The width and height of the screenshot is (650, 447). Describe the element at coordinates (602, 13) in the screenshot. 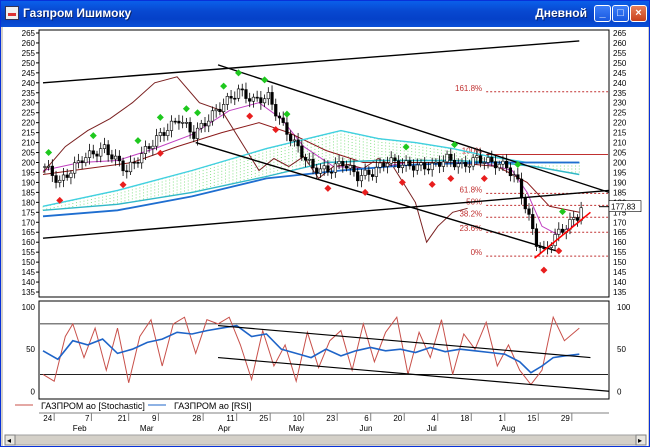

I see `minimize-button: _` at that location.